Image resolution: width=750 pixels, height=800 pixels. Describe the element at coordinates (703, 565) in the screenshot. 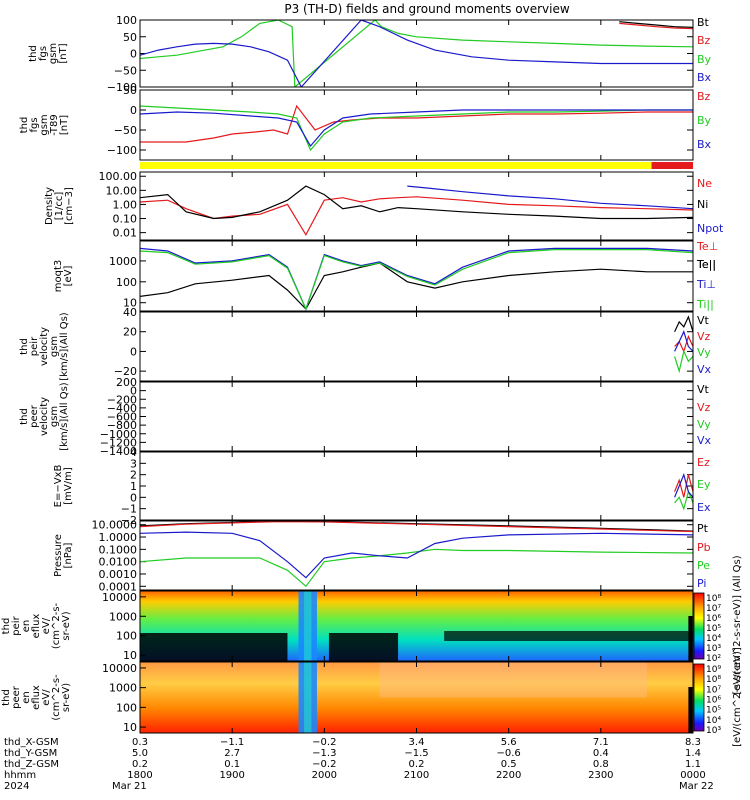

I see `legend-Pe: Pe` at that location.